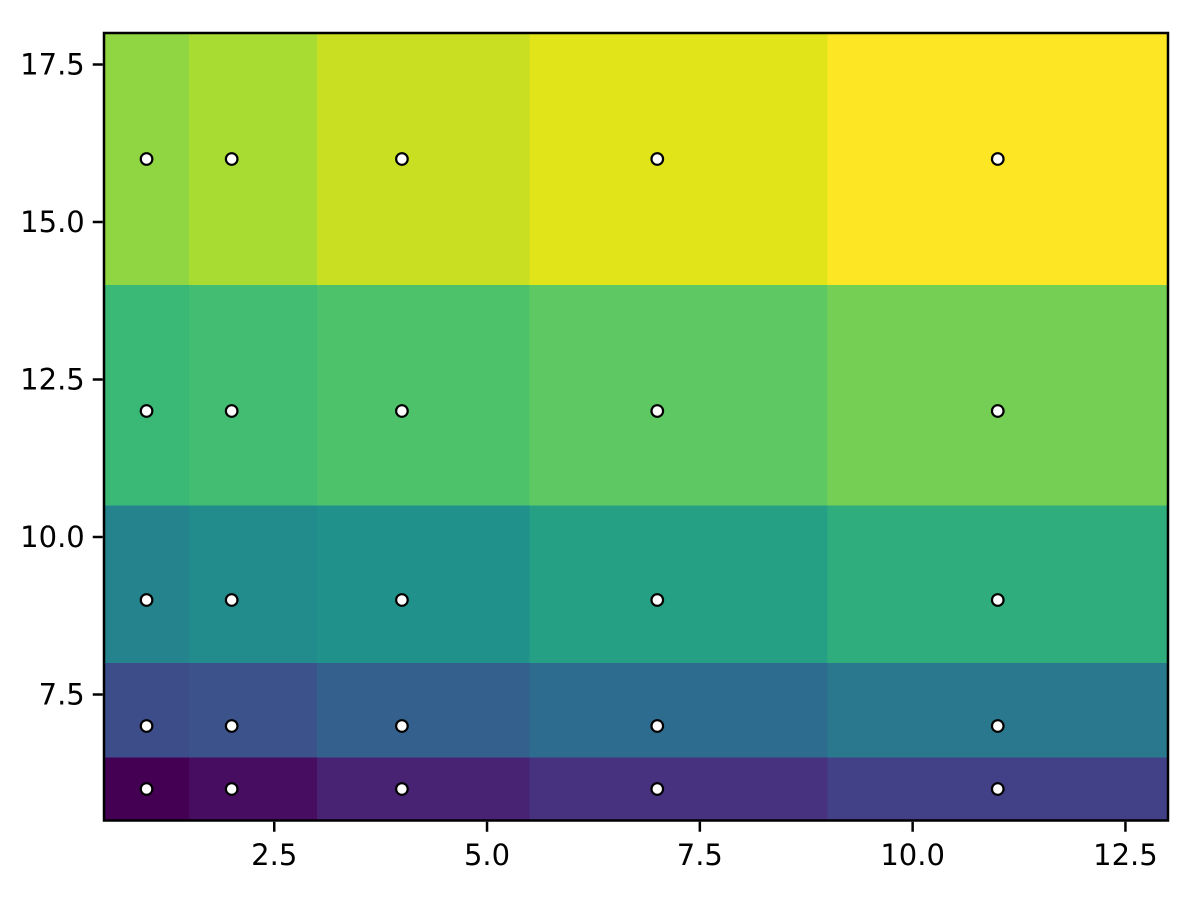 Image resolution: width=1200 pixels, height=900 pixels. What do you see at coordinates (52, 380) in the screenshot?
I see `y-tick-label: 12.5` at bounding box center [52, 380].